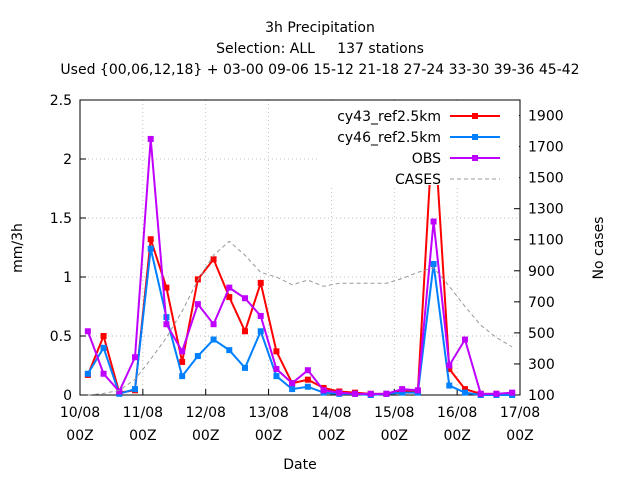 The height and width of the screenshot is (480, 640). Describe the element at coordinates (320, 28) in the screenshot. I see `chart-title: 3h Precipitation` at that location.